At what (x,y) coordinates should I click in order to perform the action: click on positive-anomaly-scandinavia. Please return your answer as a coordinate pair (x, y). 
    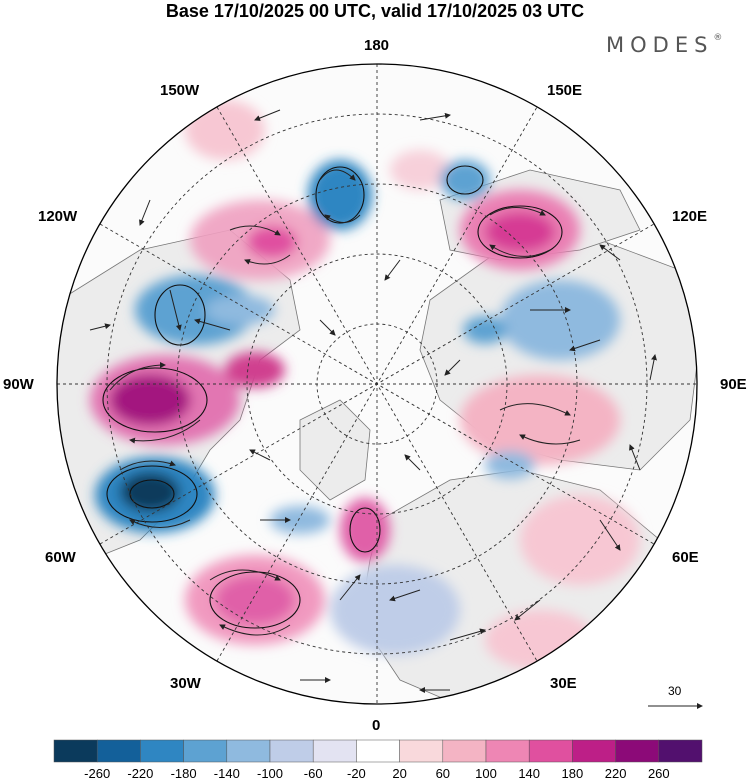
    Looking at the image, I should click on (365, 530).